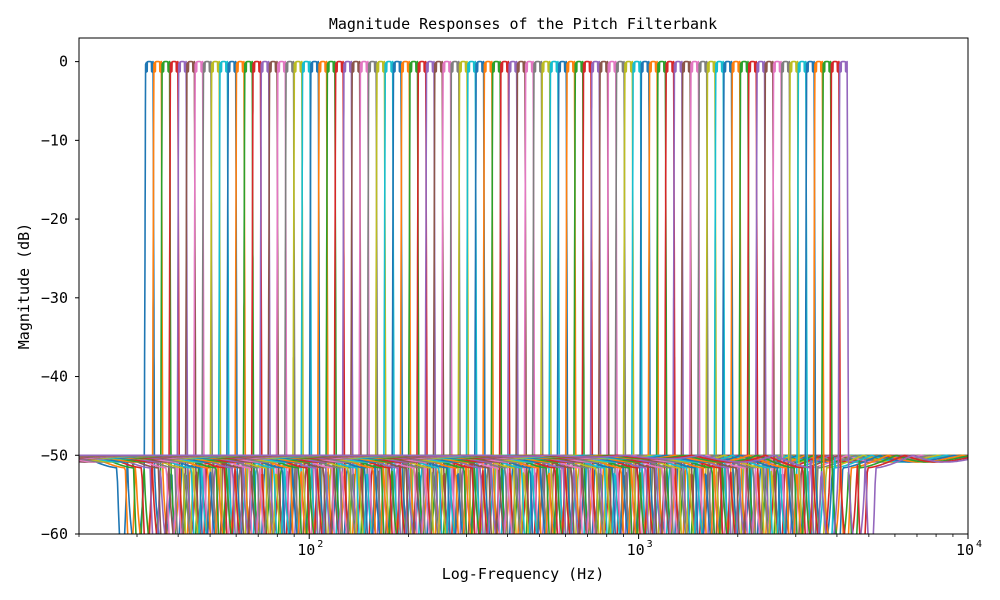 Image resolution: width=1000 pixels, height=600 pixels. I want to click on y-tick-label: −60, so click(54, 534).